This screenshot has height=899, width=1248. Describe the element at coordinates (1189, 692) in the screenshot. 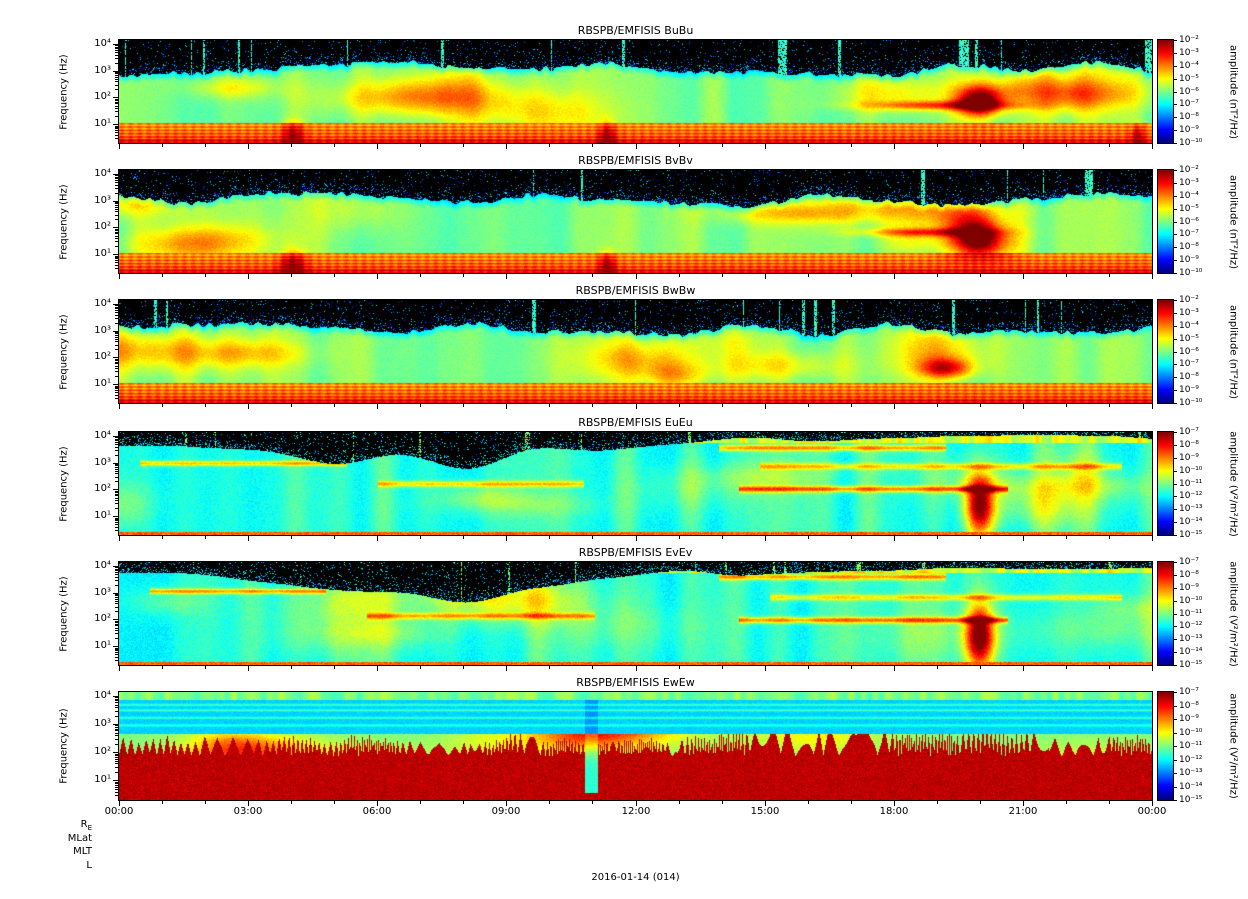

I see `colorbar-tick-label: 10⁻⁷` at that location.